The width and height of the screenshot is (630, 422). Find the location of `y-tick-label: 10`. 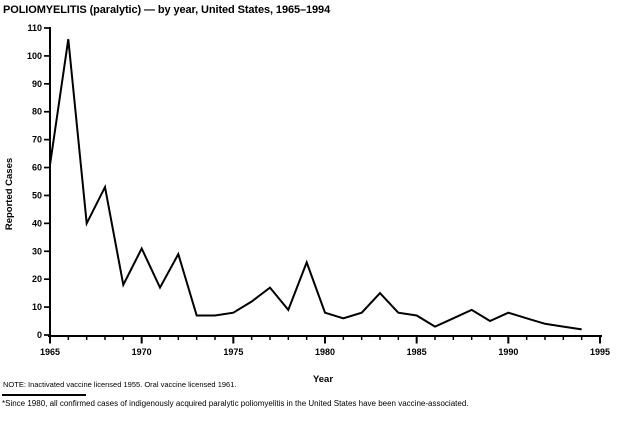

y-tick-label: 10 is located at coordinates (37, 307).